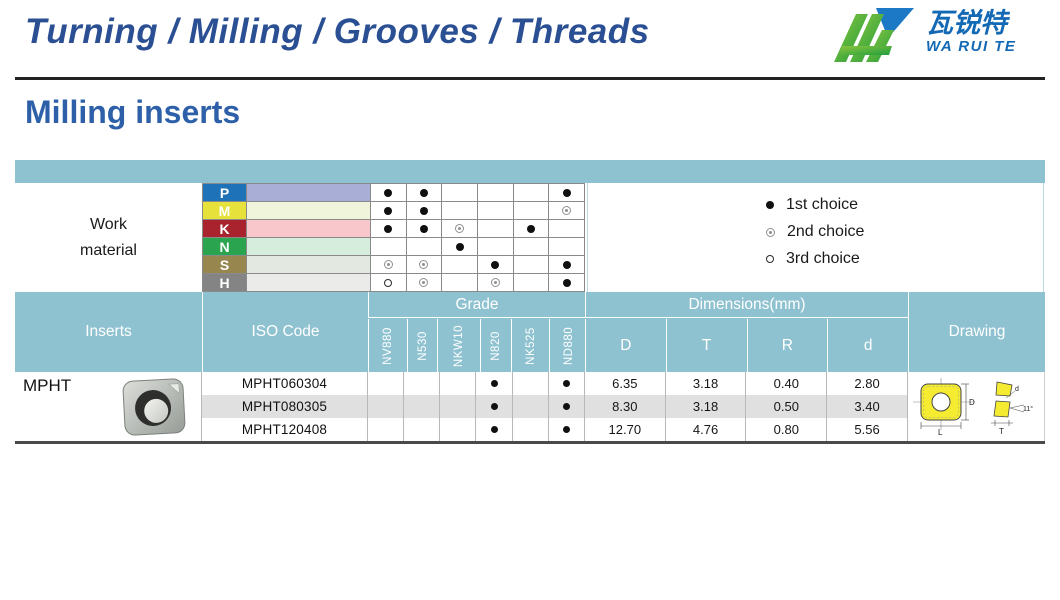 Image resolution: width=1060 pixels, height=600 pixels. I want to click on brand-logo: 瓦锐特 WA RUI TE, so click(937, 37).